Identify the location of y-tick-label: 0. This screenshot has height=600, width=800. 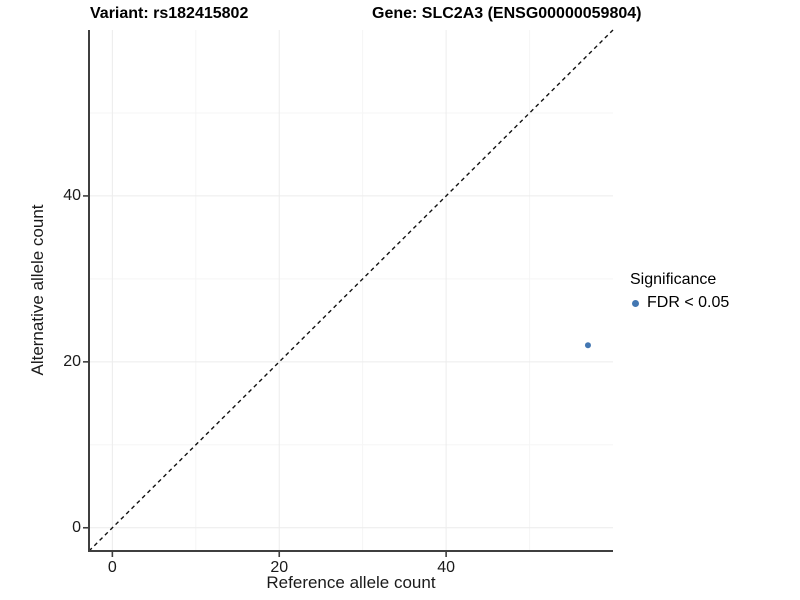
(76, 527).